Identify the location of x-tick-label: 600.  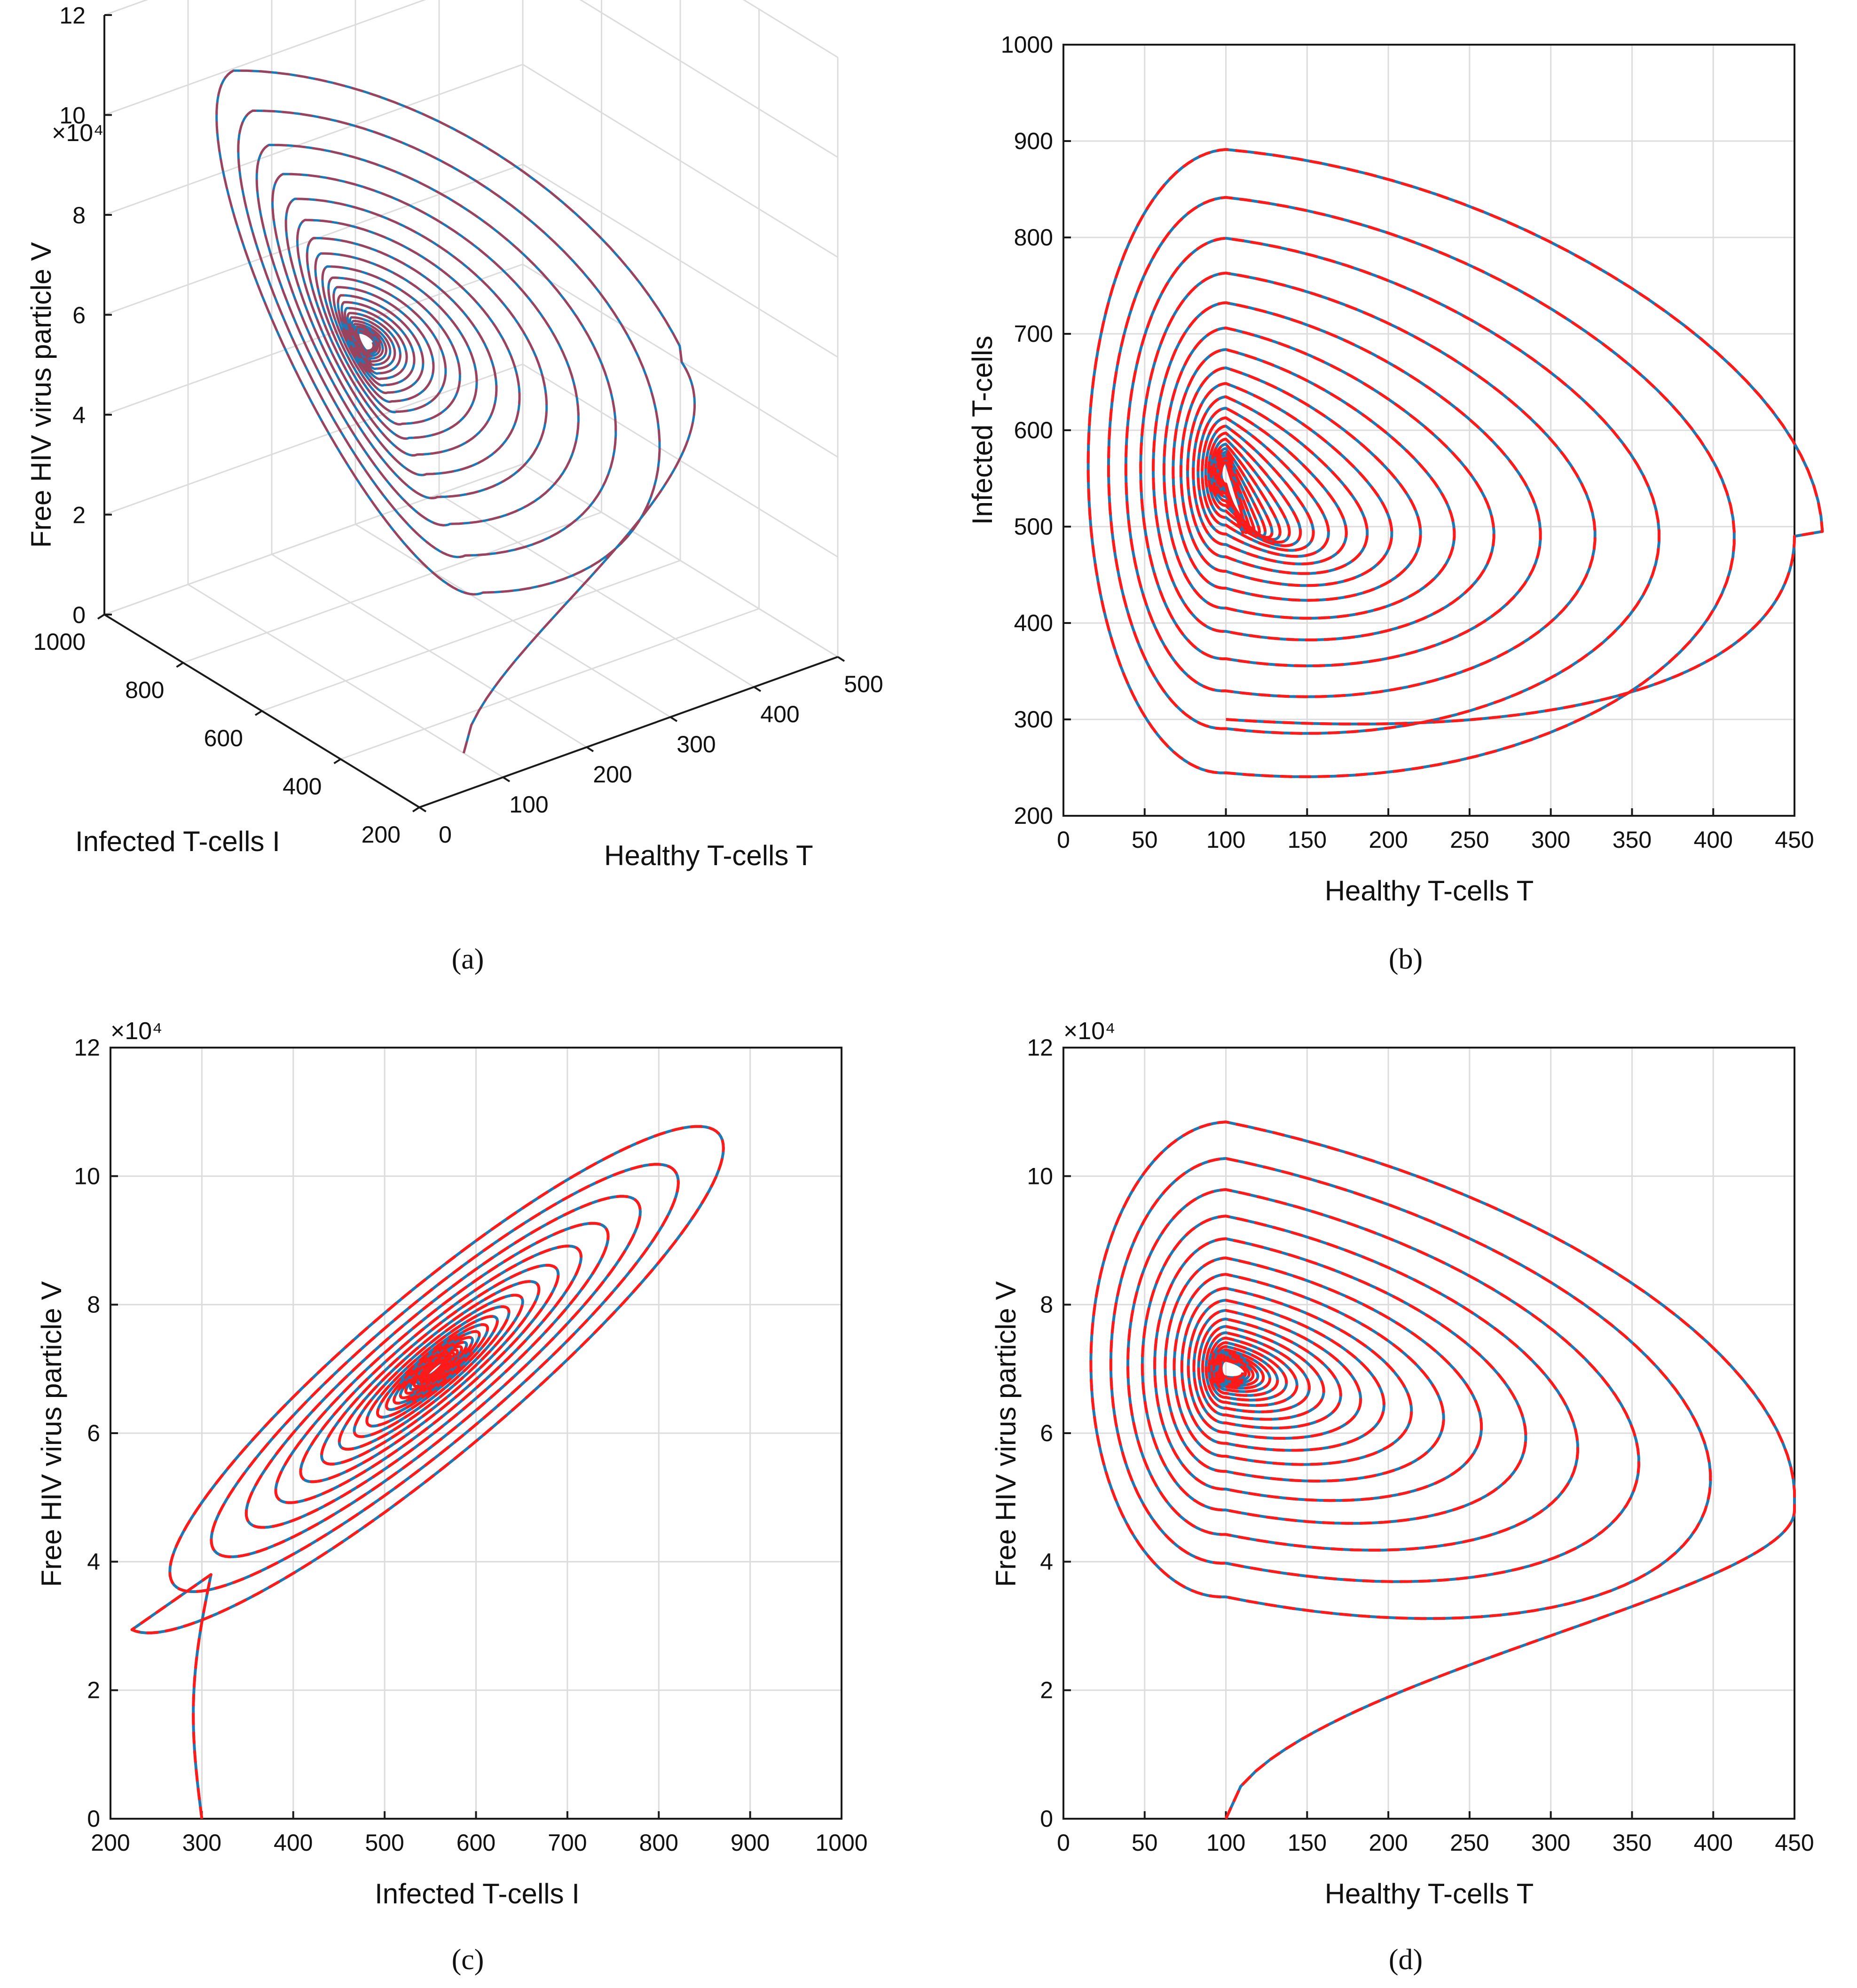
(476, 1843).